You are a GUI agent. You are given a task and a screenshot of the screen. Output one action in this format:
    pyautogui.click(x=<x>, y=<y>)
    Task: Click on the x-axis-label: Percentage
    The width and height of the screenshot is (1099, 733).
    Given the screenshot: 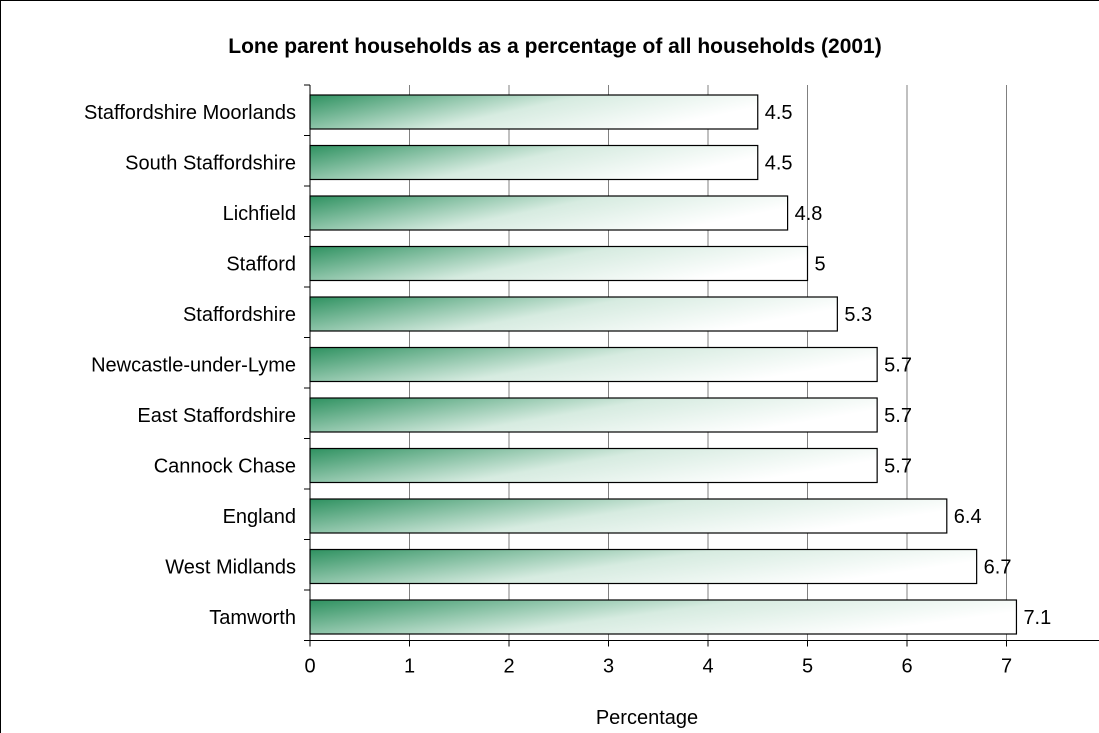 What is the action you would take?
    pyautogui.click(x=647, y=718)
    